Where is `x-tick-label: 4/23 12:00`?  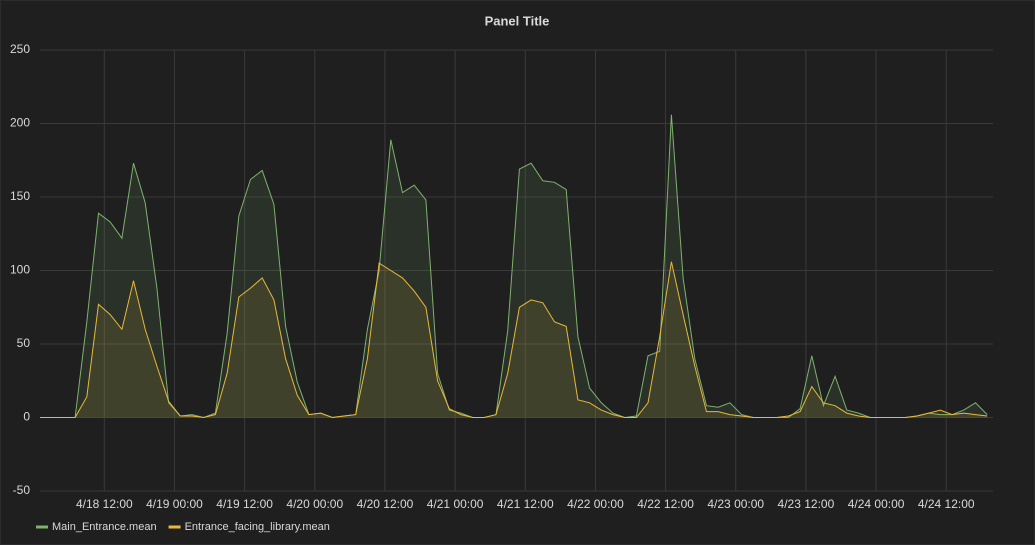 x-tick-label: 4/23 12:00 is located at coordinates (806, 504).